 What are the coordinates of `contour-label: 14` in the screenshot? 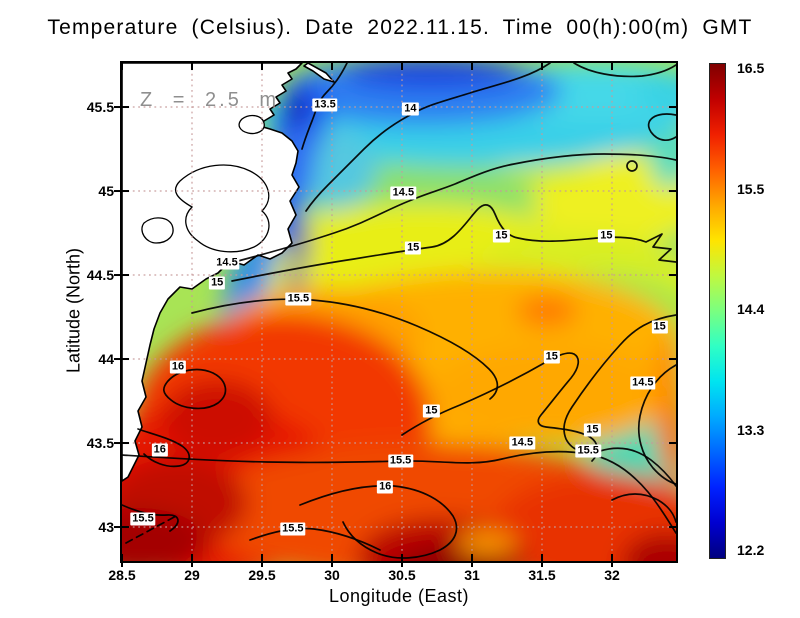 It's located at (410, 109).